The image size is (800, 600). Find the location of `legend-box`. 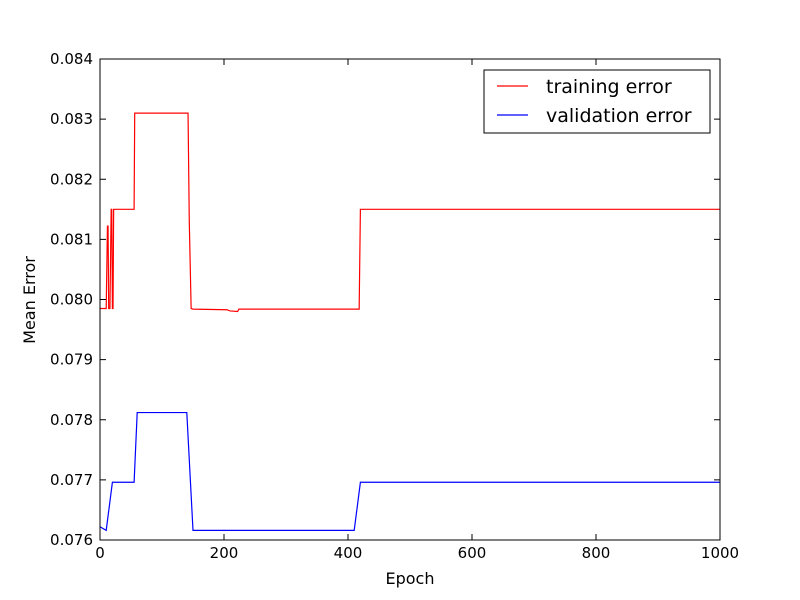

legend-box is located at coordinates (597, 101).